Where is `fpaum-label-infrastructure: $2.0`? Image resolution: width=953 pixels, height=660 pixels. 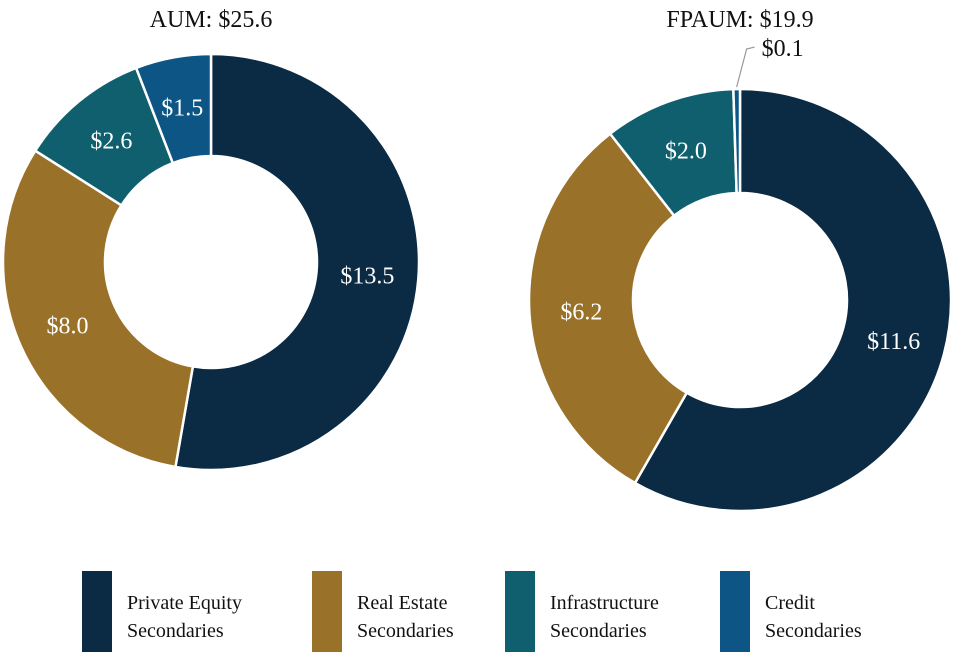 fpaum-label-infrastructure: $2.0 is located at coordinates (686, 151).